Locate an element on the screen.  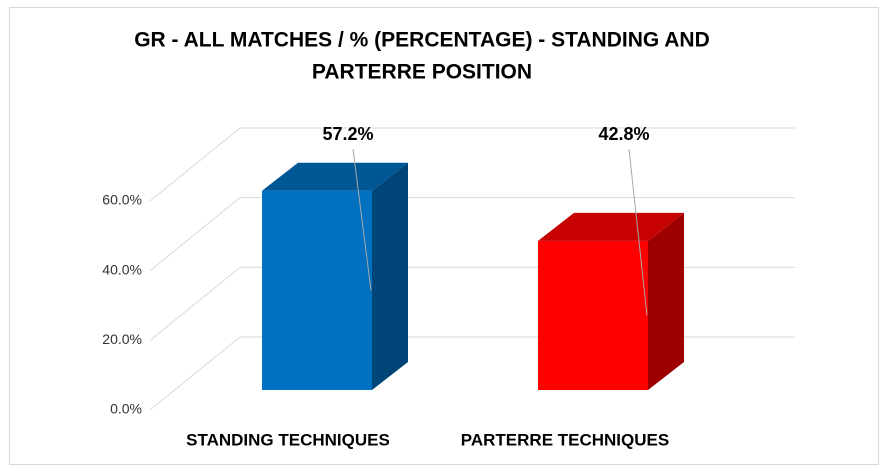
value-label: 57.2% is located at coordinates (347, 134).